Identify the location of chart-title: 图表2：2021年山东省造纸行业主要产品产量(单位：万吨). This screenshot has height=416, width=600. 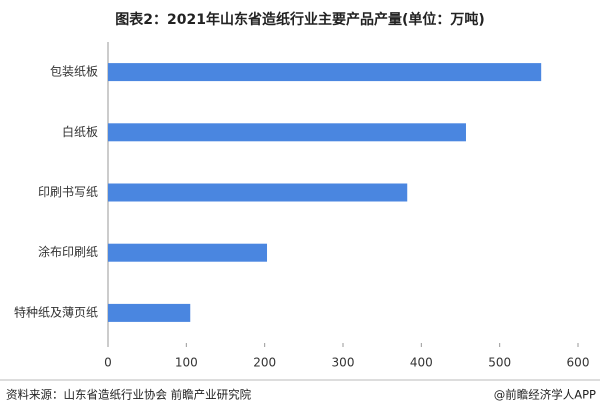
(300, 19).